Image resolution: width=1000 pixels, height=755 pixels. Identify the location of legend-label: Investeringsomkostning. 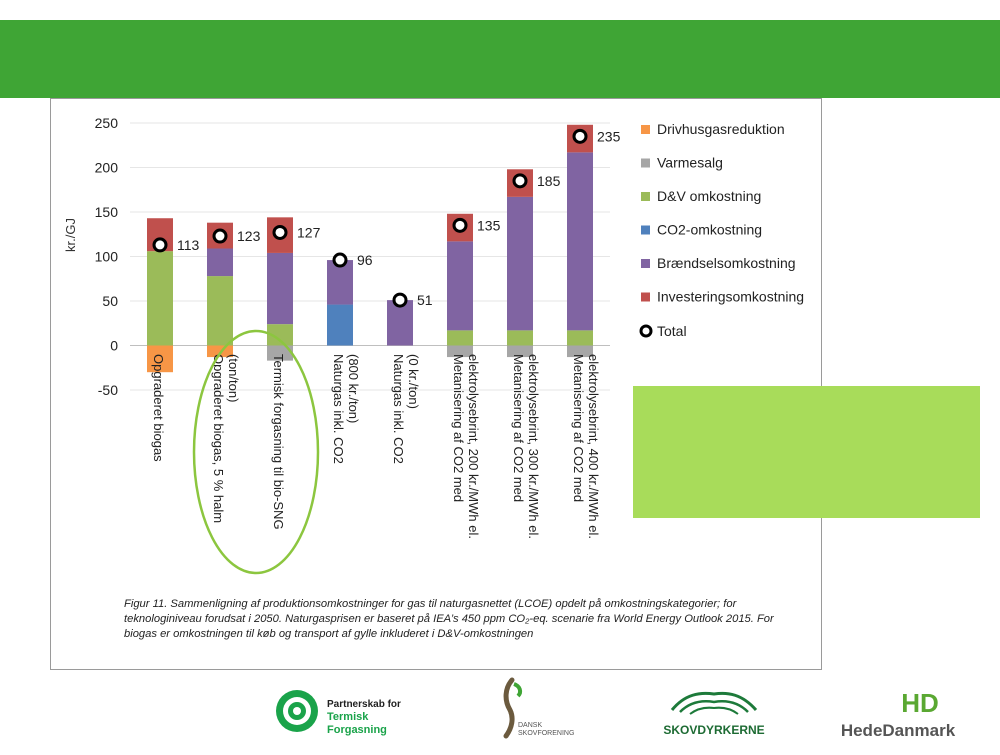
(730, 297).